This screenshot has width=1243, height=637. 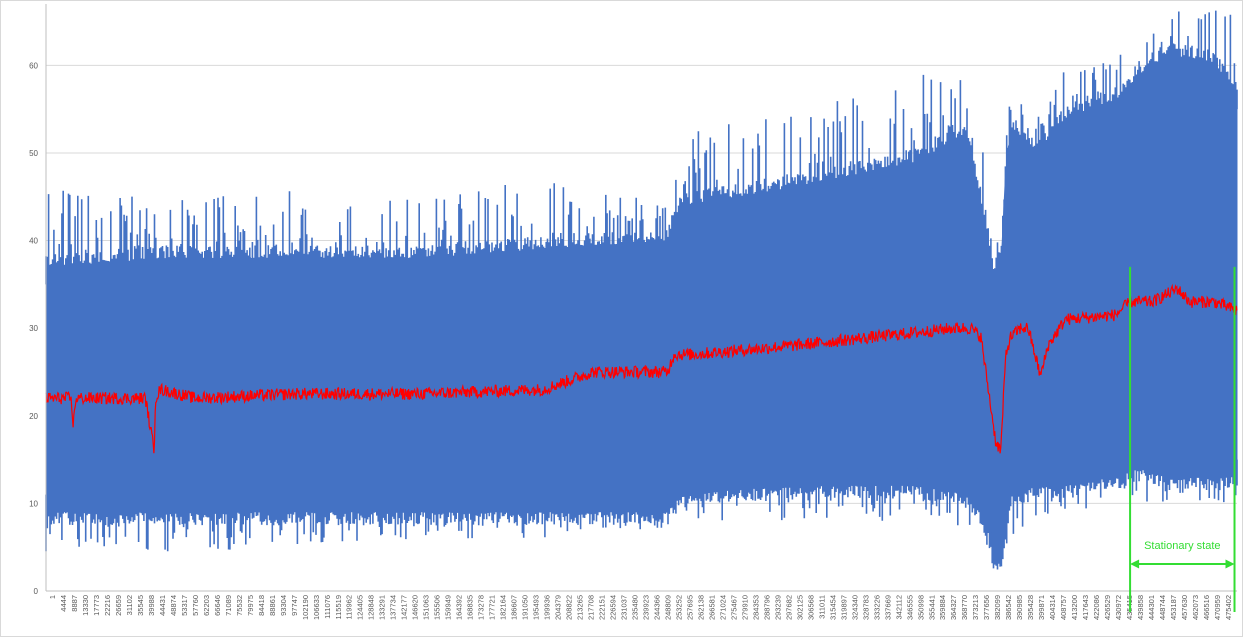 I want to click on x-tick-label: 71089, so click(x=228, y=605).